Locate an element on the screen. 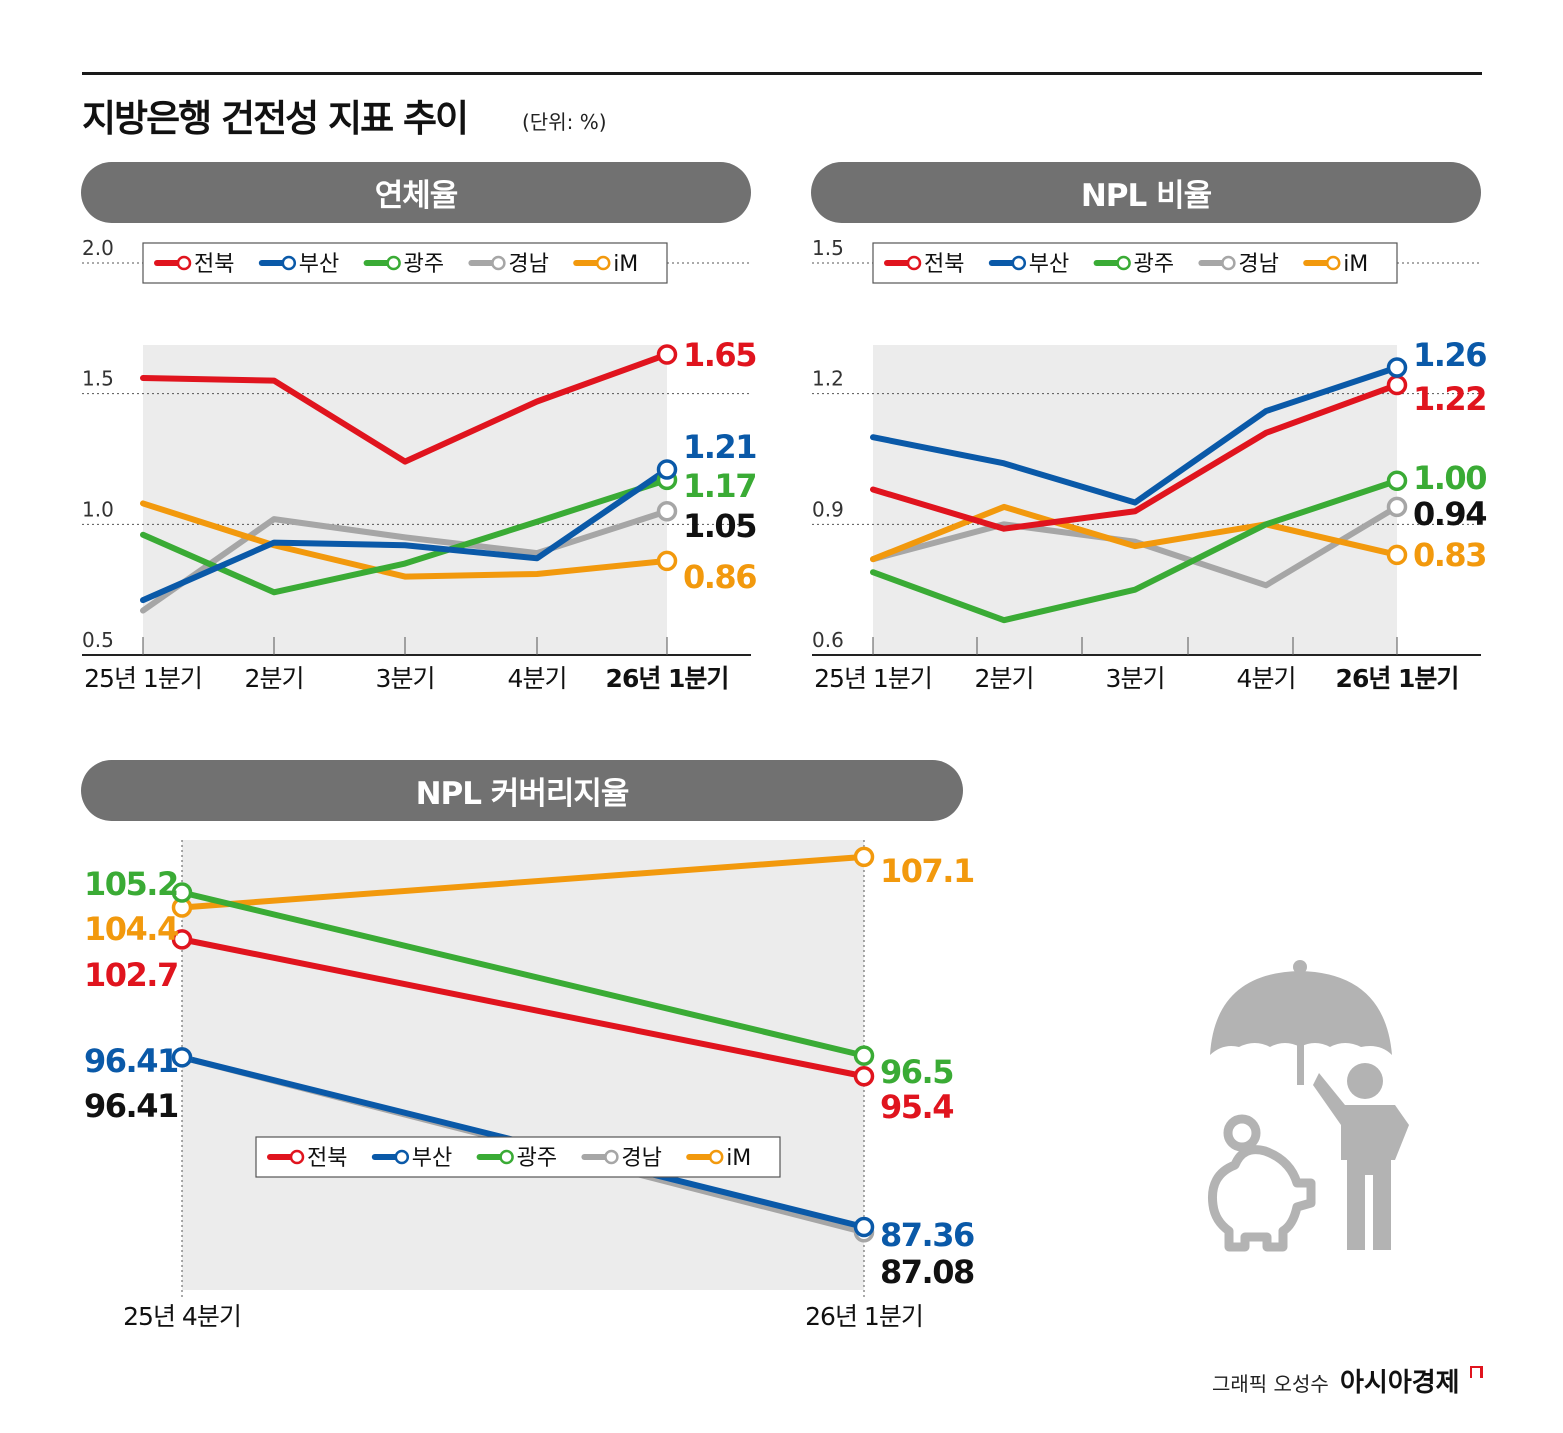 This screenshot has height=1433, width=1563. chart-3-category-label: 25년 4분기 is located at coordinates (182, 1316).